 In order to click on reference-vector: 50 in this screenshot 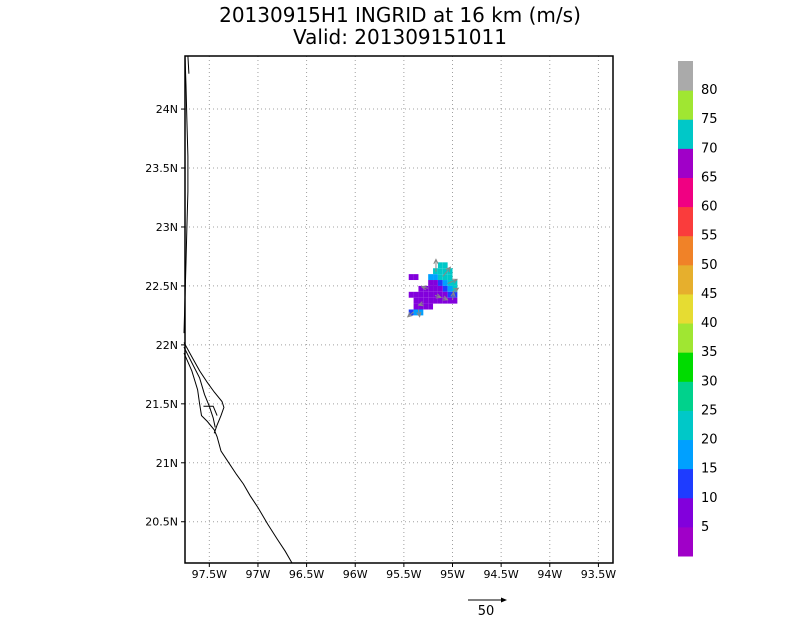, I will do `click(487, 607)`.